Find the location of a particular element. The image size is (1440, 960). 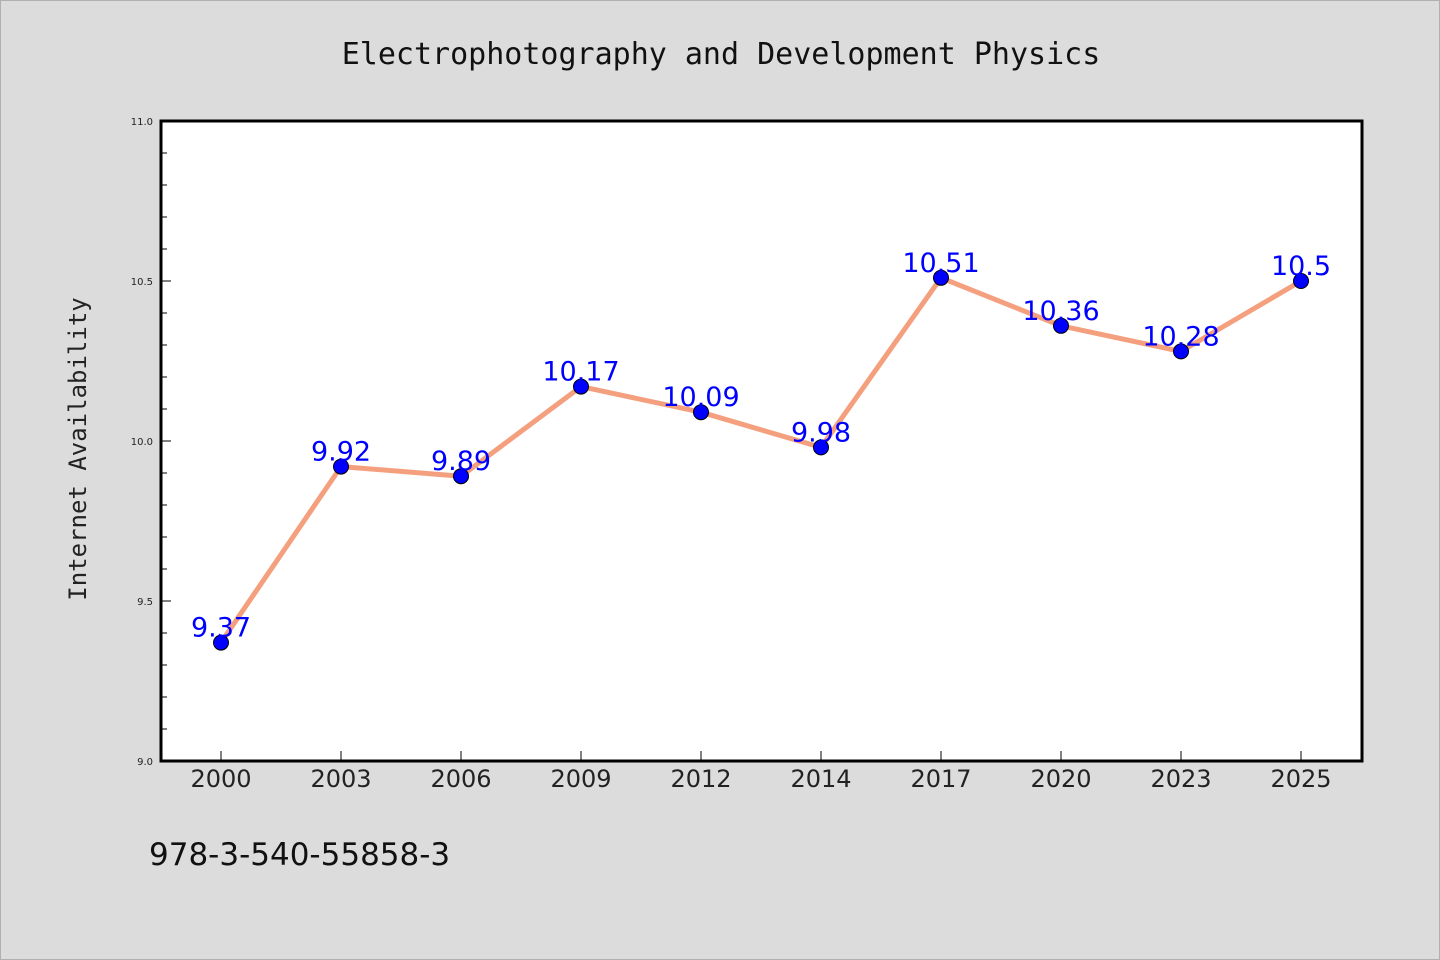

data-label: 10.51 is located at coordinates (940, 263).